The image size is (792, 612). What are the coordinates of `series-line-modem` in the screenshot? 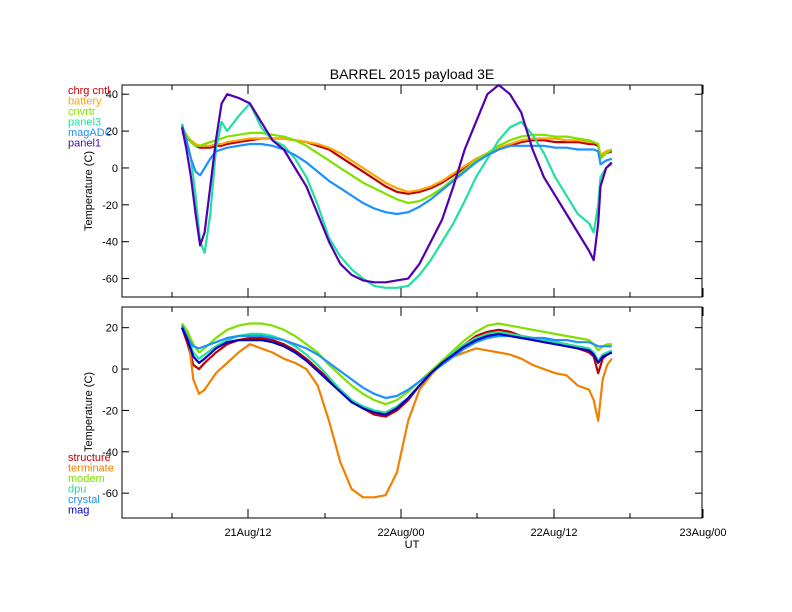 It's located at (396, 364).